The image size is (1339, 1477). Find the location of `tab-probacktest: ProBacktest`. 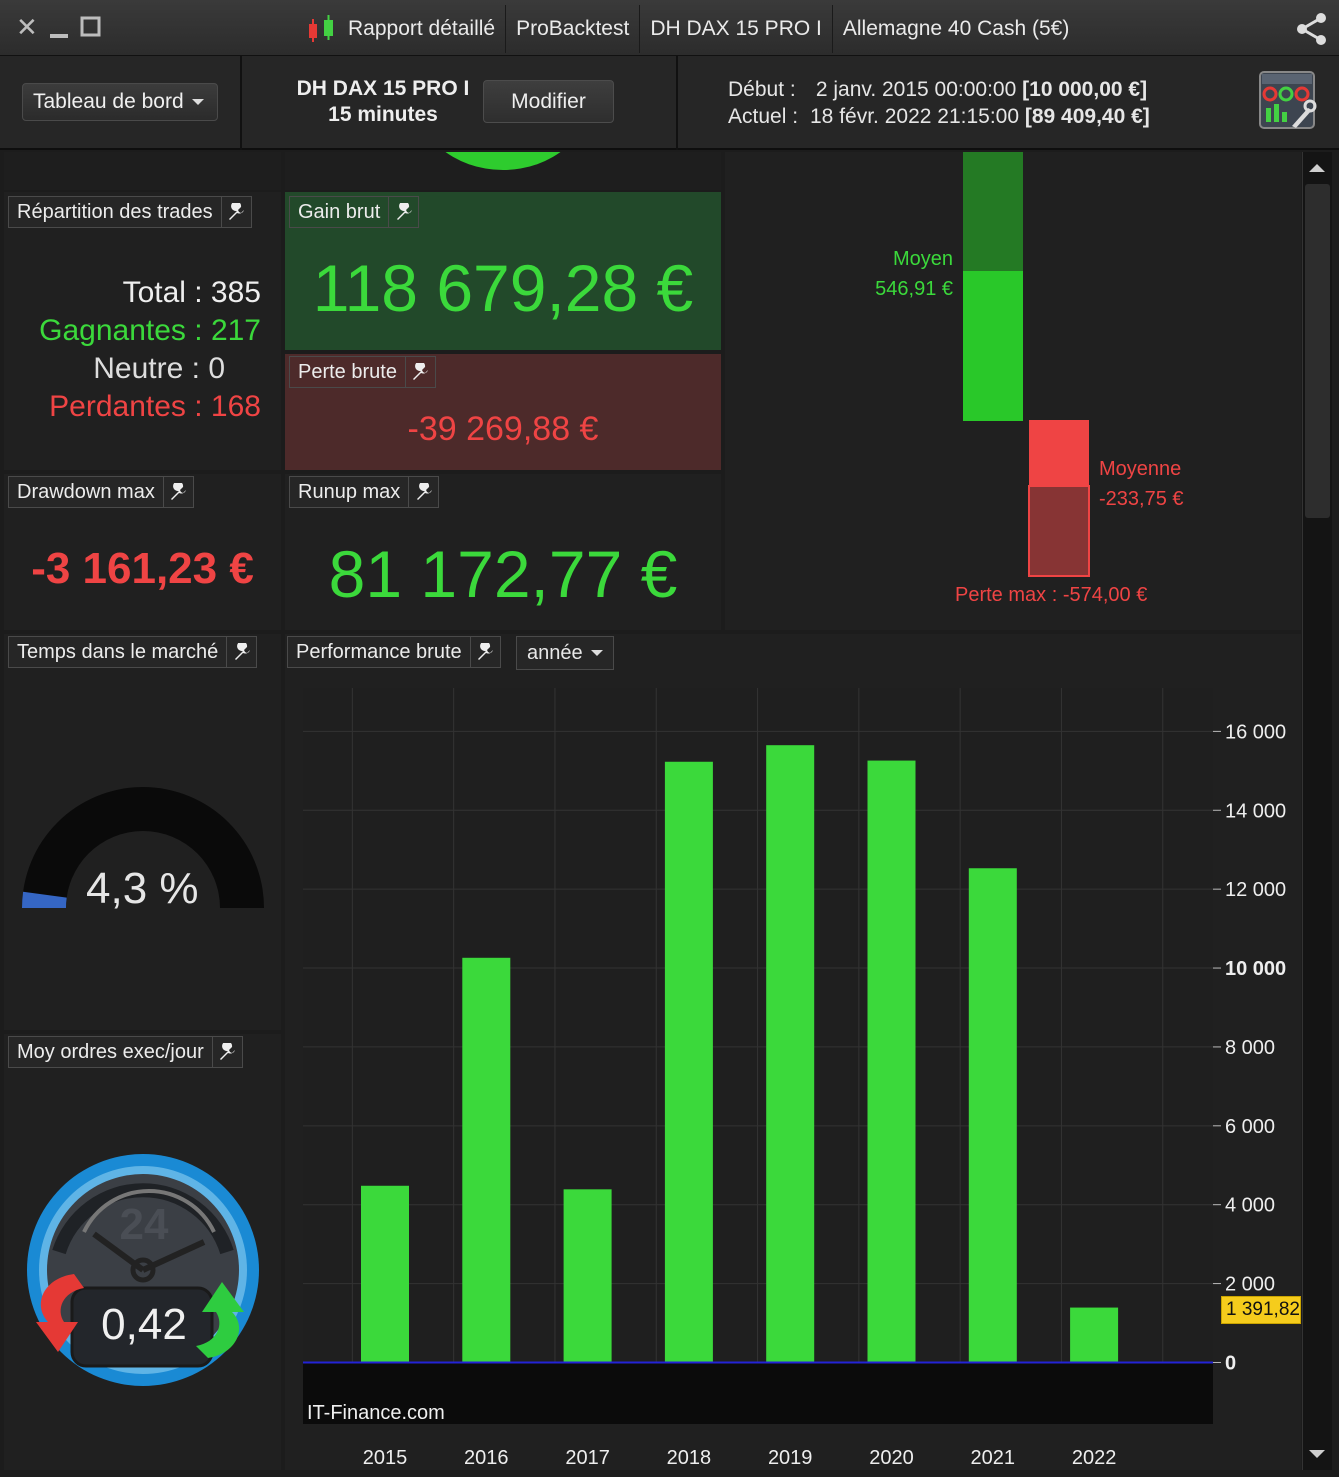

tab-probacktest: ProBacktest is located at coordinates (573, 29).